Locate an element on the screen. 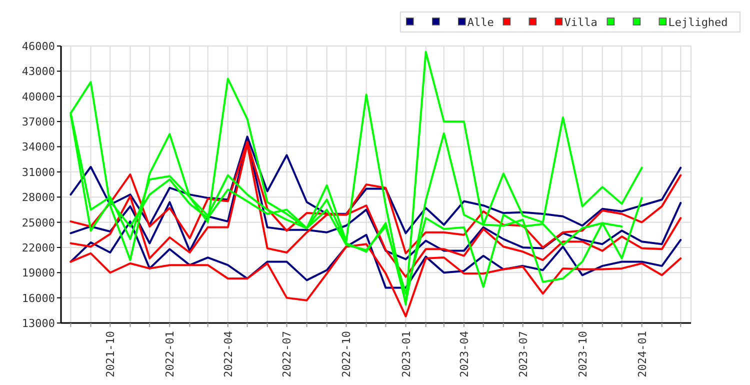 This screenshot has height=385, width=750. x-tick-label: 2023-01 is located at coordinates (406, 354).